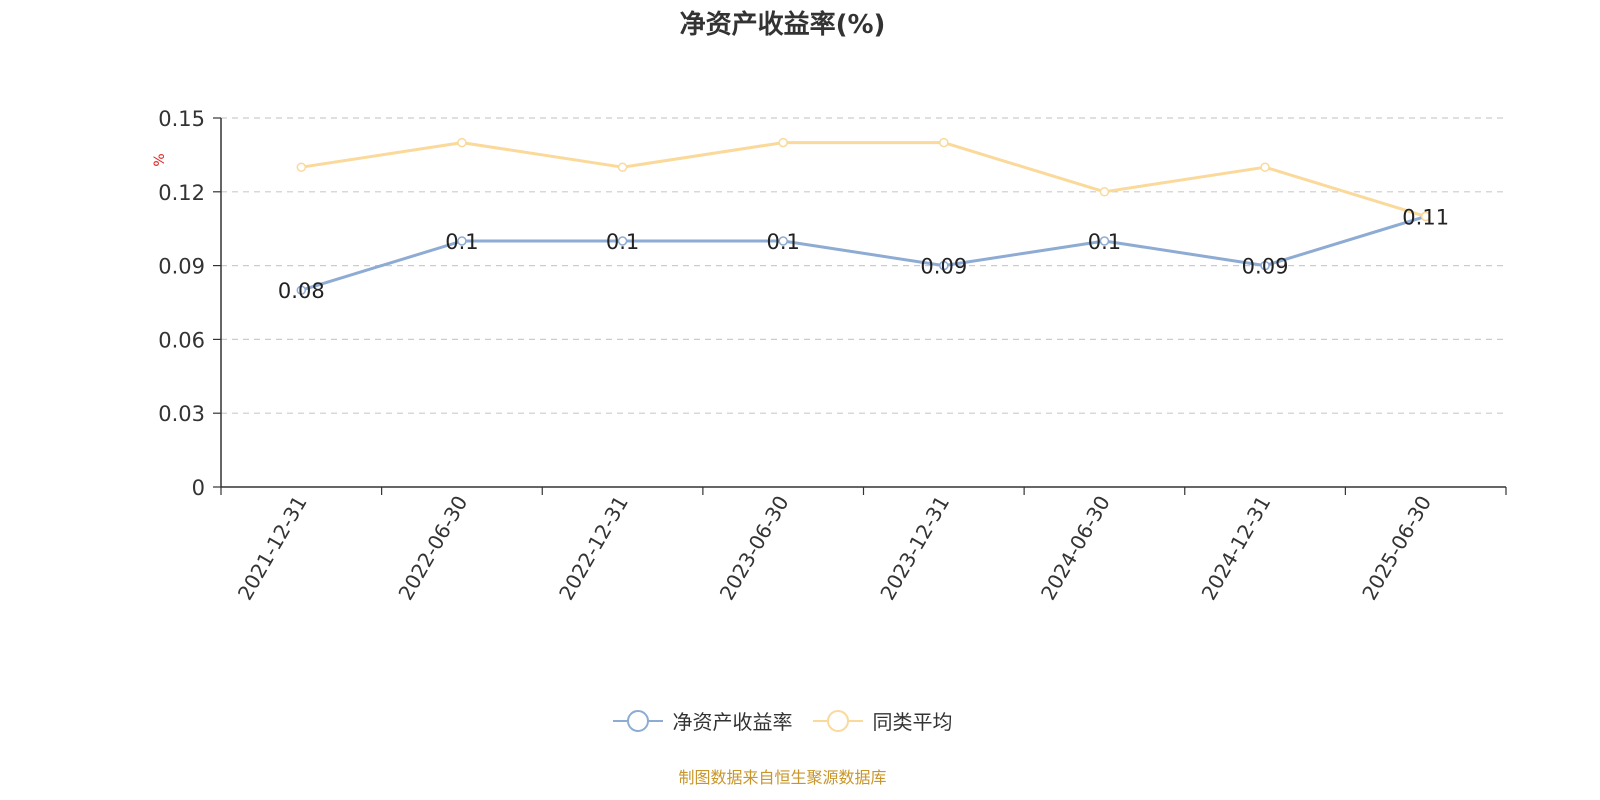 This screenshot has height=800, width=1600. I want to click on chart-title: 净资产收益率(%), so click(782, 25).